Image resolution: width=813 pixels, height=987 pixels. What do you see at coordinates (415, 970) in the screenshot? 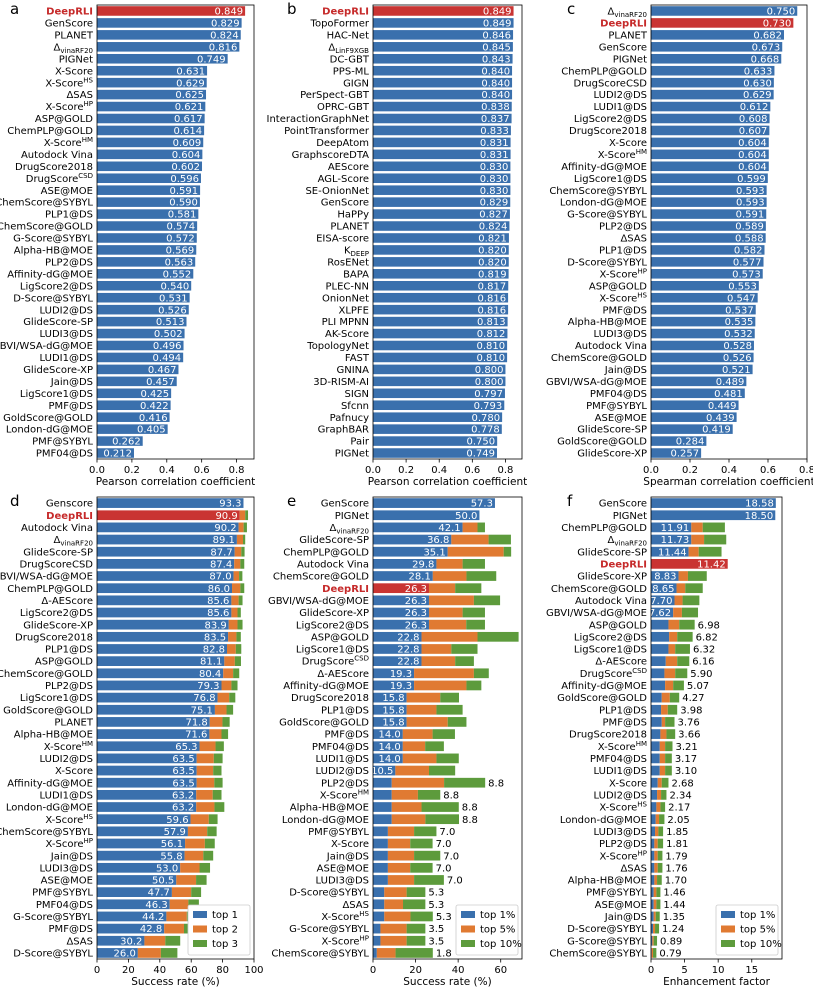
I see `x-tick-label: 20` at bounding box center [415, 970].